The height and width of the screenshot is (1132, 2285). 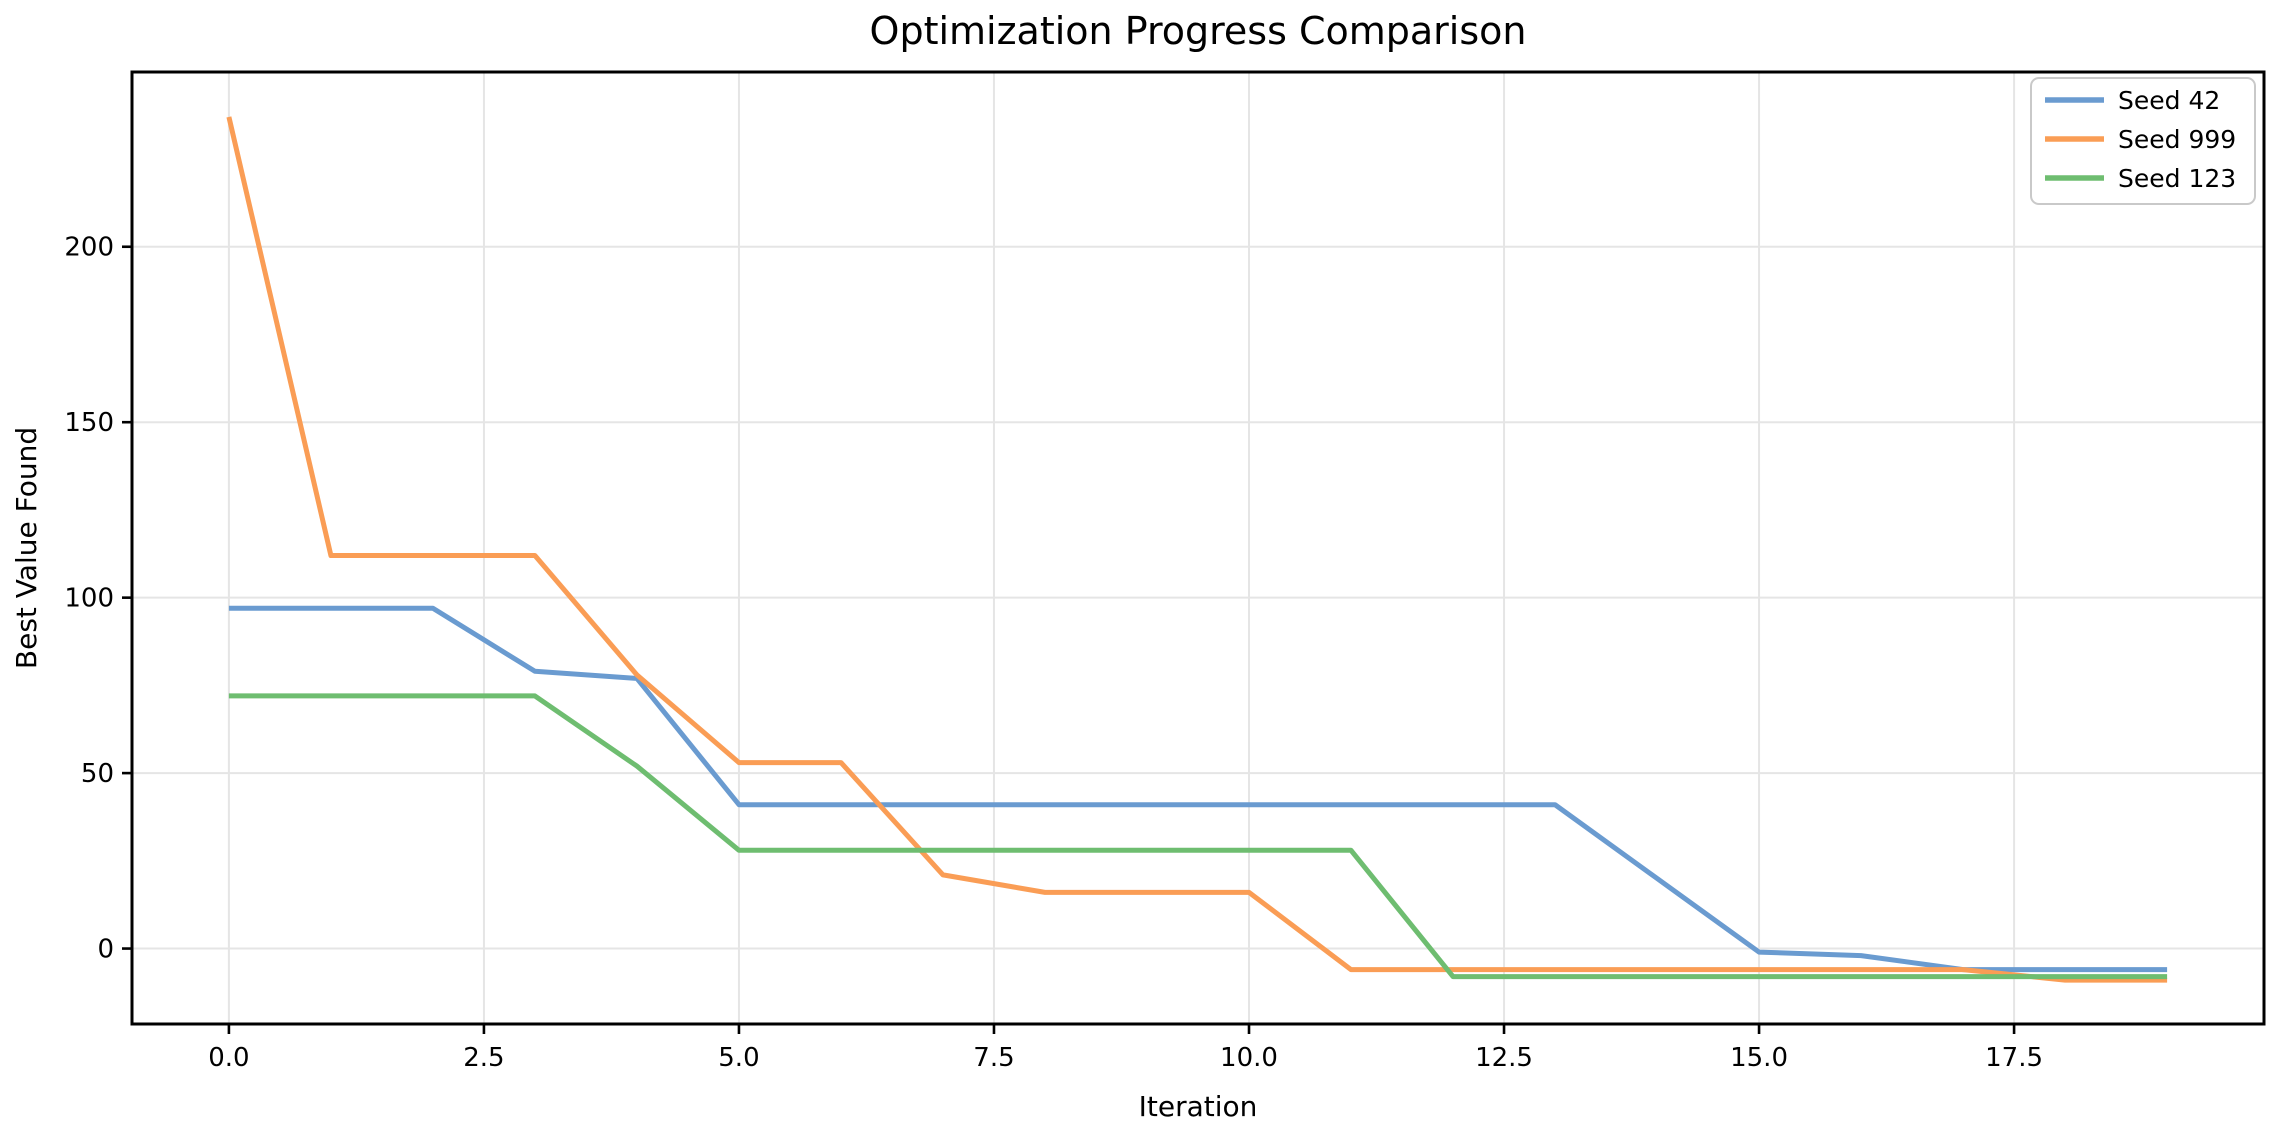 I want to click on x-tick-label: 0.0, so click(x=228, y=1058).